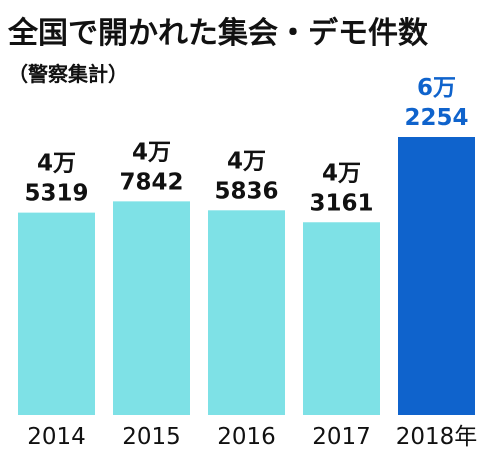  I want to click on value-label-2016-man: 4万, so click(246, 161).